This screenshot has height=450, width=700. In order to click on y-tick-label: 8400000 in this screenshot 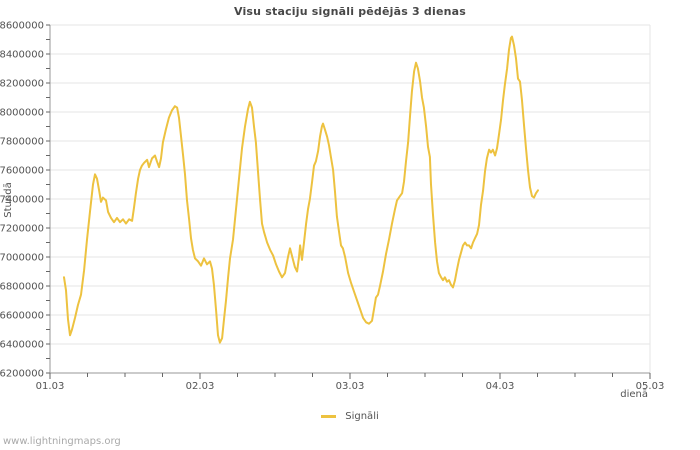, I will do `click(22, 55)`.